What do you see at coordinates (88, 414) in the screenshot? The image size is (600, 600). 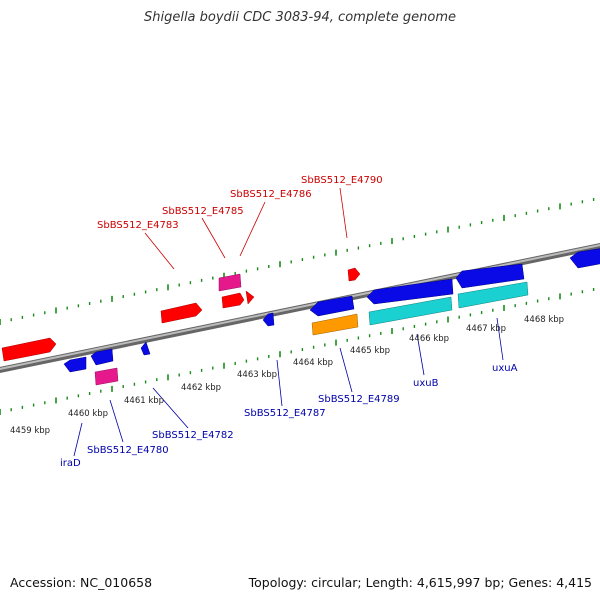 I see `scale-label: 4460 kbp` at bounding box center [88, 414].